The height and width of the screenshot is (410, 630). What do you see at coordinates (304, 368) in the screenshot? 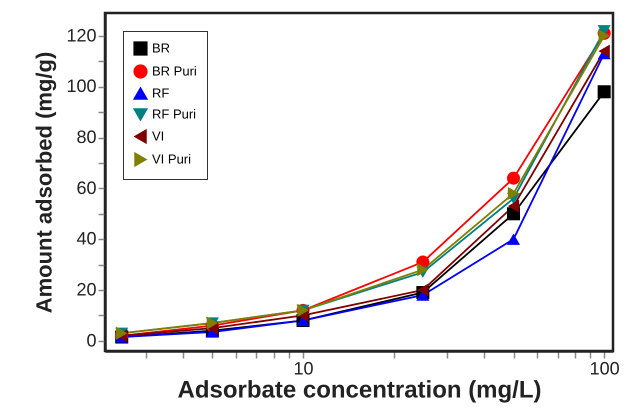
I see `x-tick-label: 10` at bounding box center [304, 368].